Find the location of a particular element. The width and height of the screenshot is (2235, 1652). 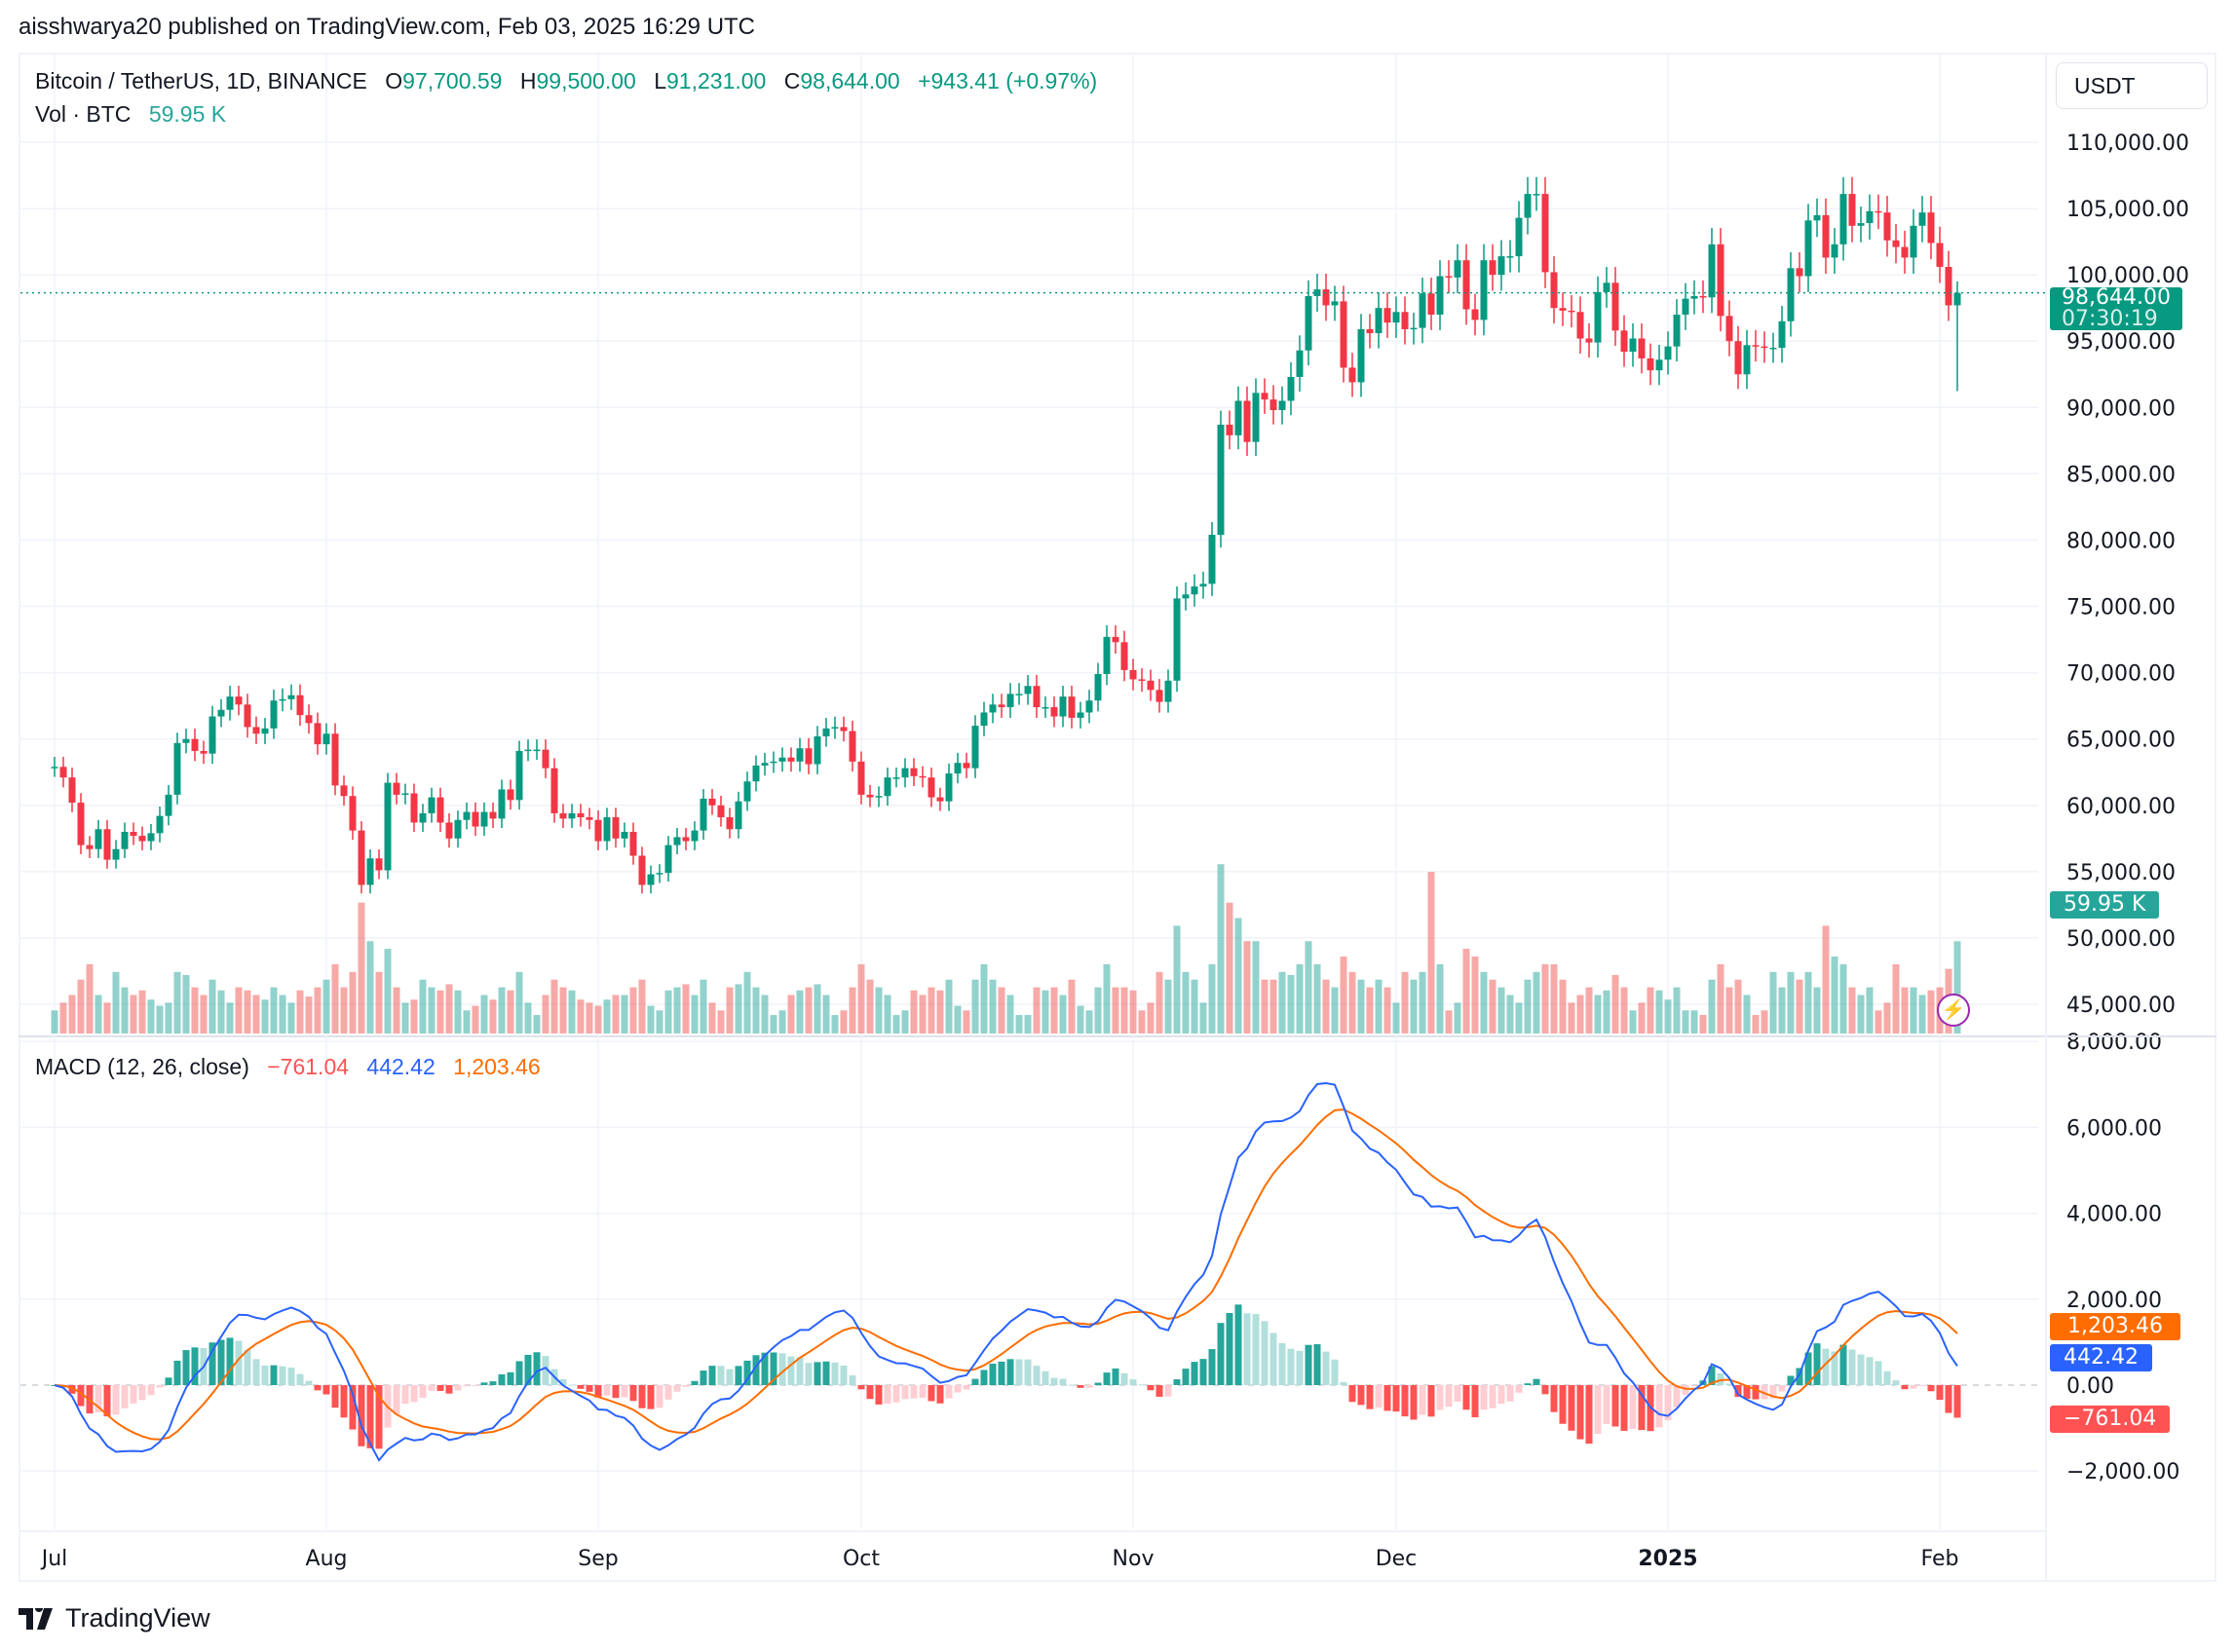

price-tick-label: 55,000.00 is located at coordinates (2121, 873).